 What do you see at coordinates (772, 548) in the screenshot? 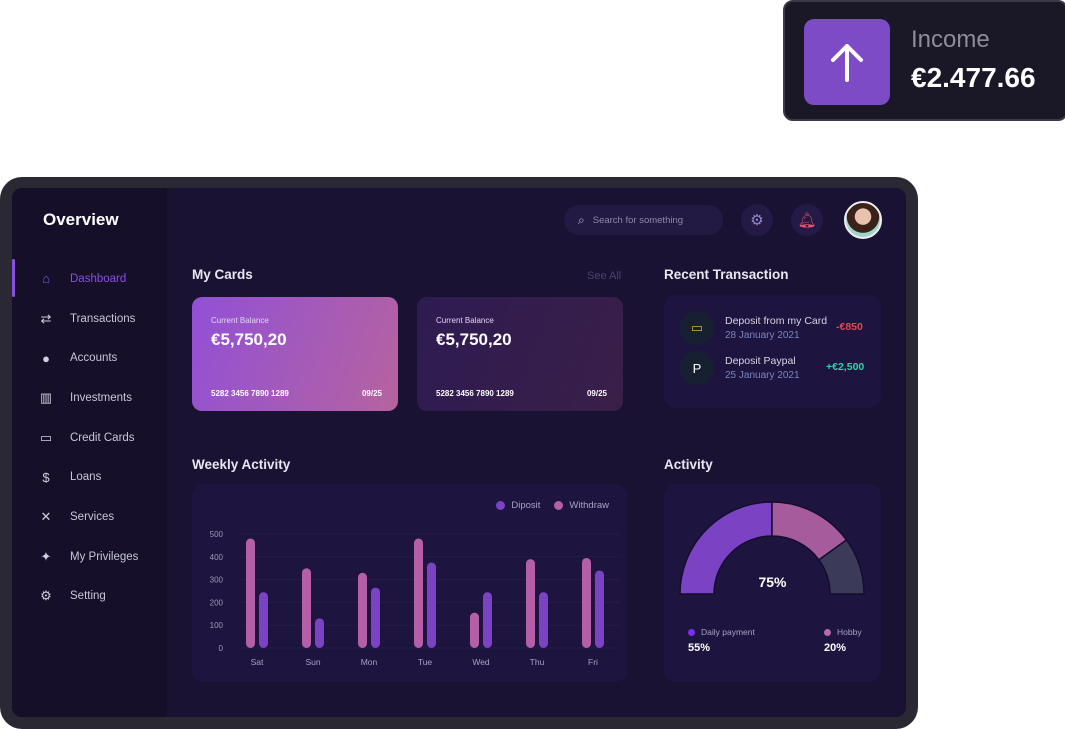
I see `activity-gauge` at bounding box center [772, 548].